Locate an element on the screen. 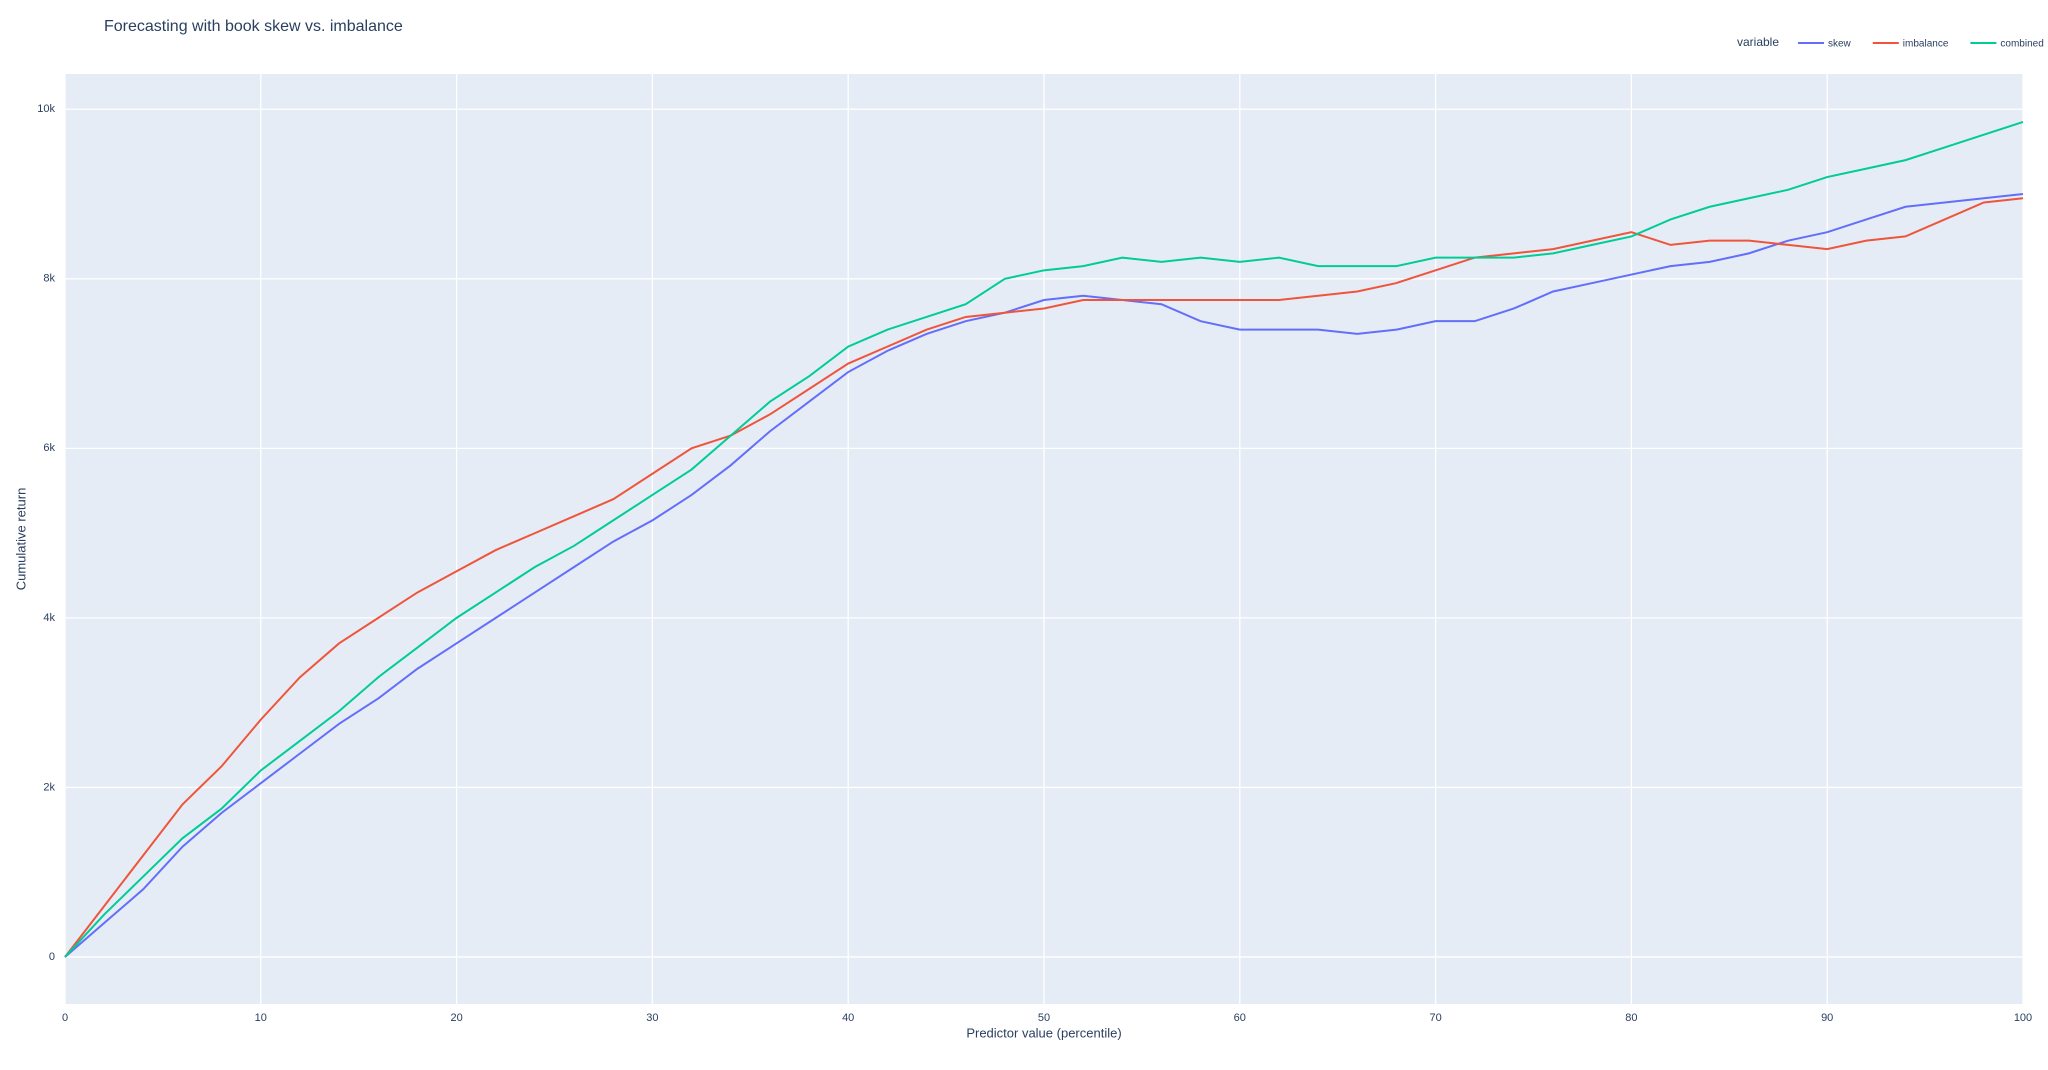  legend-title: variable is located at coordinates (1758, 42).